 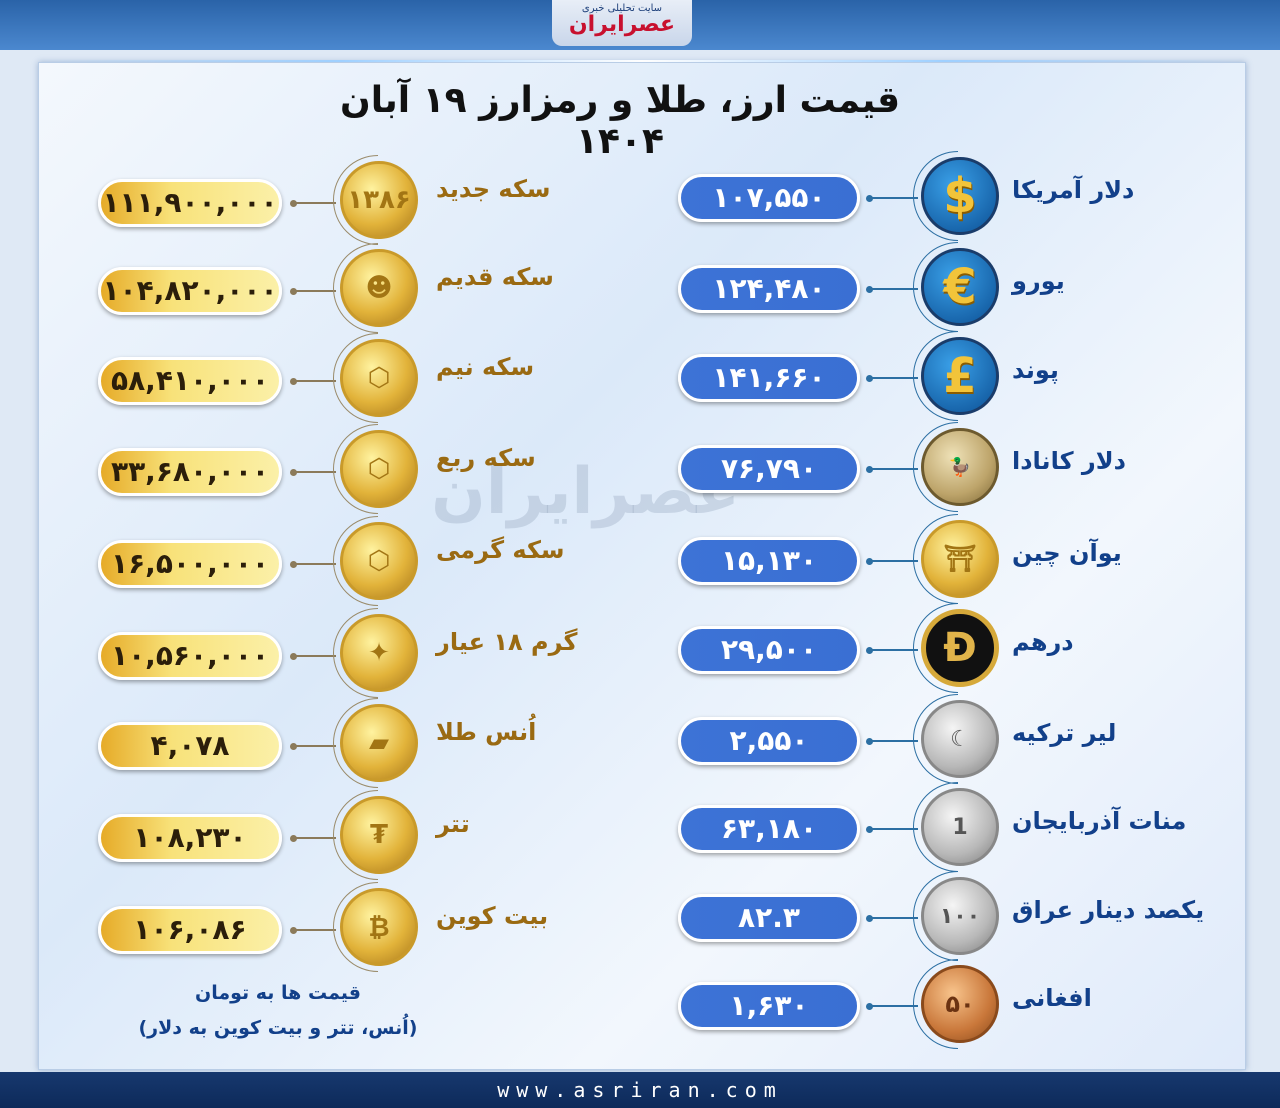 What do you see at coordinates (379, 743) in the screenshot?
I see `gold-bar-icon: ▰` at bounding box center [379, 743].